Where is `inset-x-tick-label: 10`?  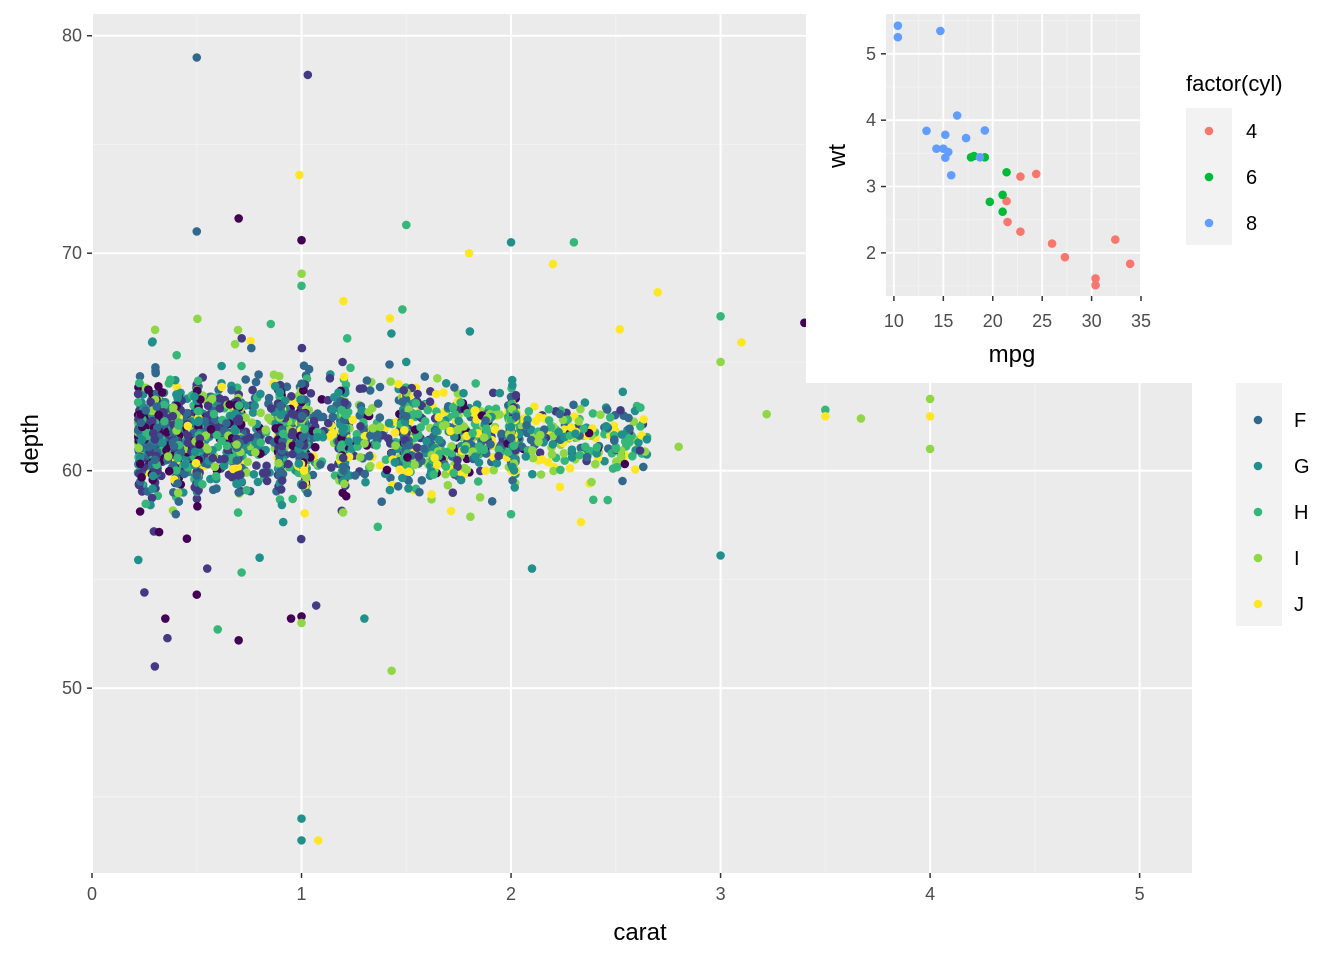
inset-x-tick-label: 10 is located at coordinates (894, 321).